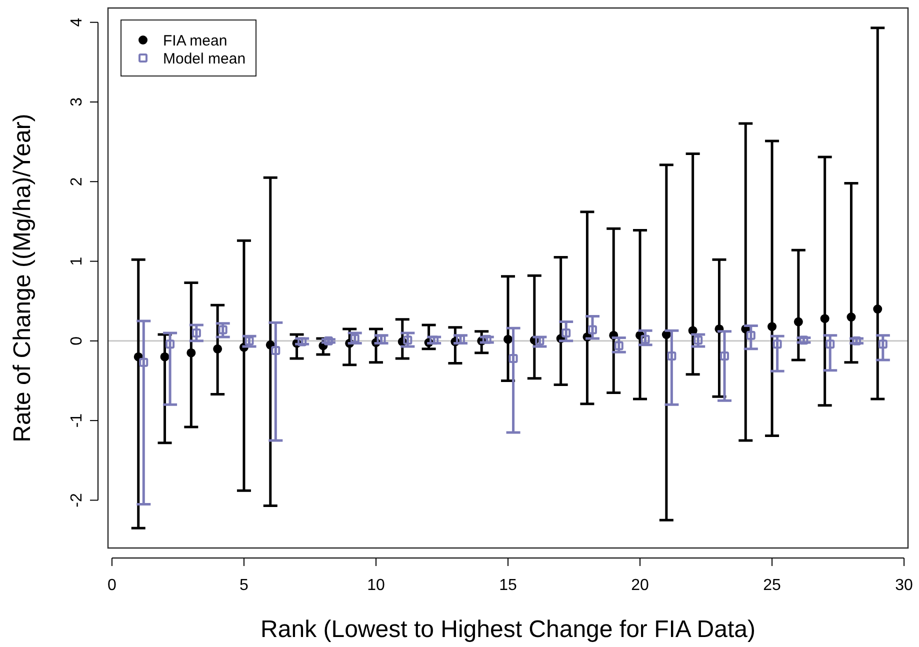  Describe the element at coordinates (112, 585) in the screenshot. I see `x-tick-label: 0` at that location.